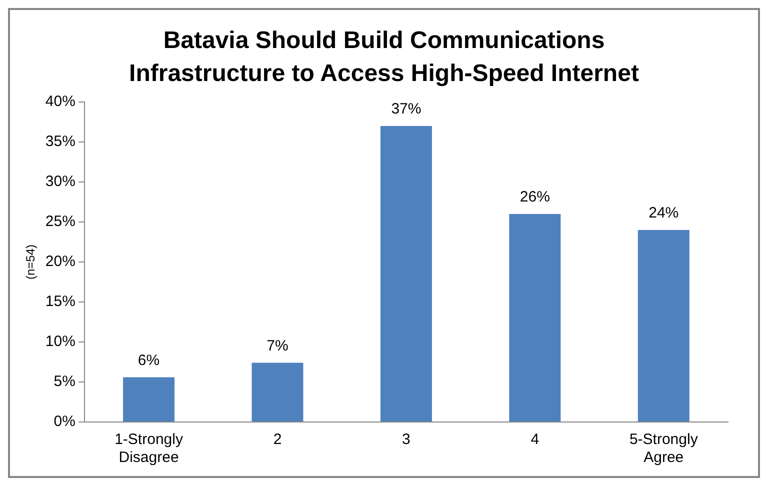 The width and height of the screenshot is (776, 493). I want to click on data-label: 6%, so click(149, 360).